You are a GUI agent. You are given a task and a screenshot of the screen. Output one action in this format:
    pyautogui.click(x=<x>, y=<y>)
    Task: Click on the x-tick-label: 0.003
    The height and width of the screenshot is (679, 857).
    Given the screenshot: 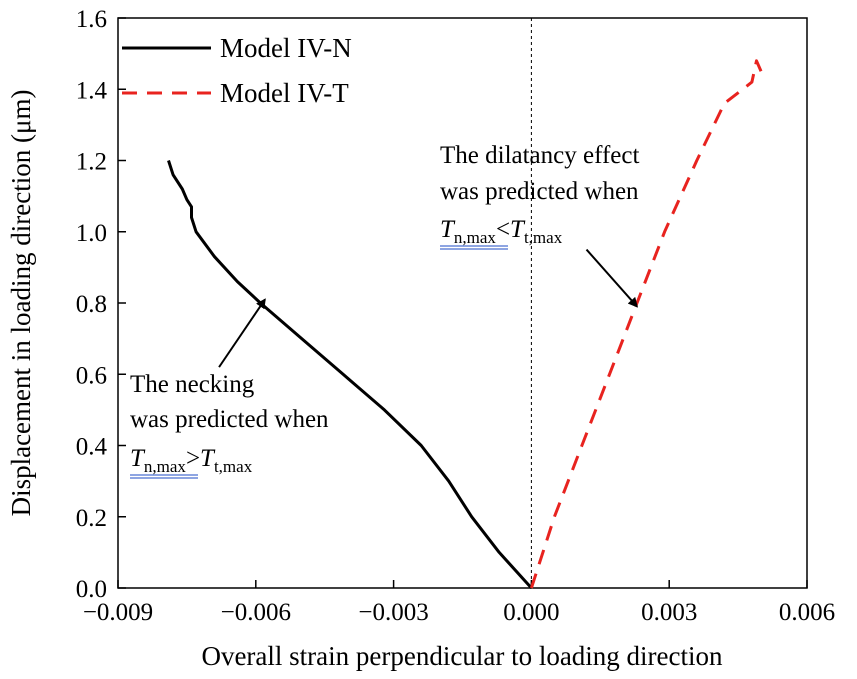 What is the action you would take?
    pyautogui.click(x=669, y=612)
    